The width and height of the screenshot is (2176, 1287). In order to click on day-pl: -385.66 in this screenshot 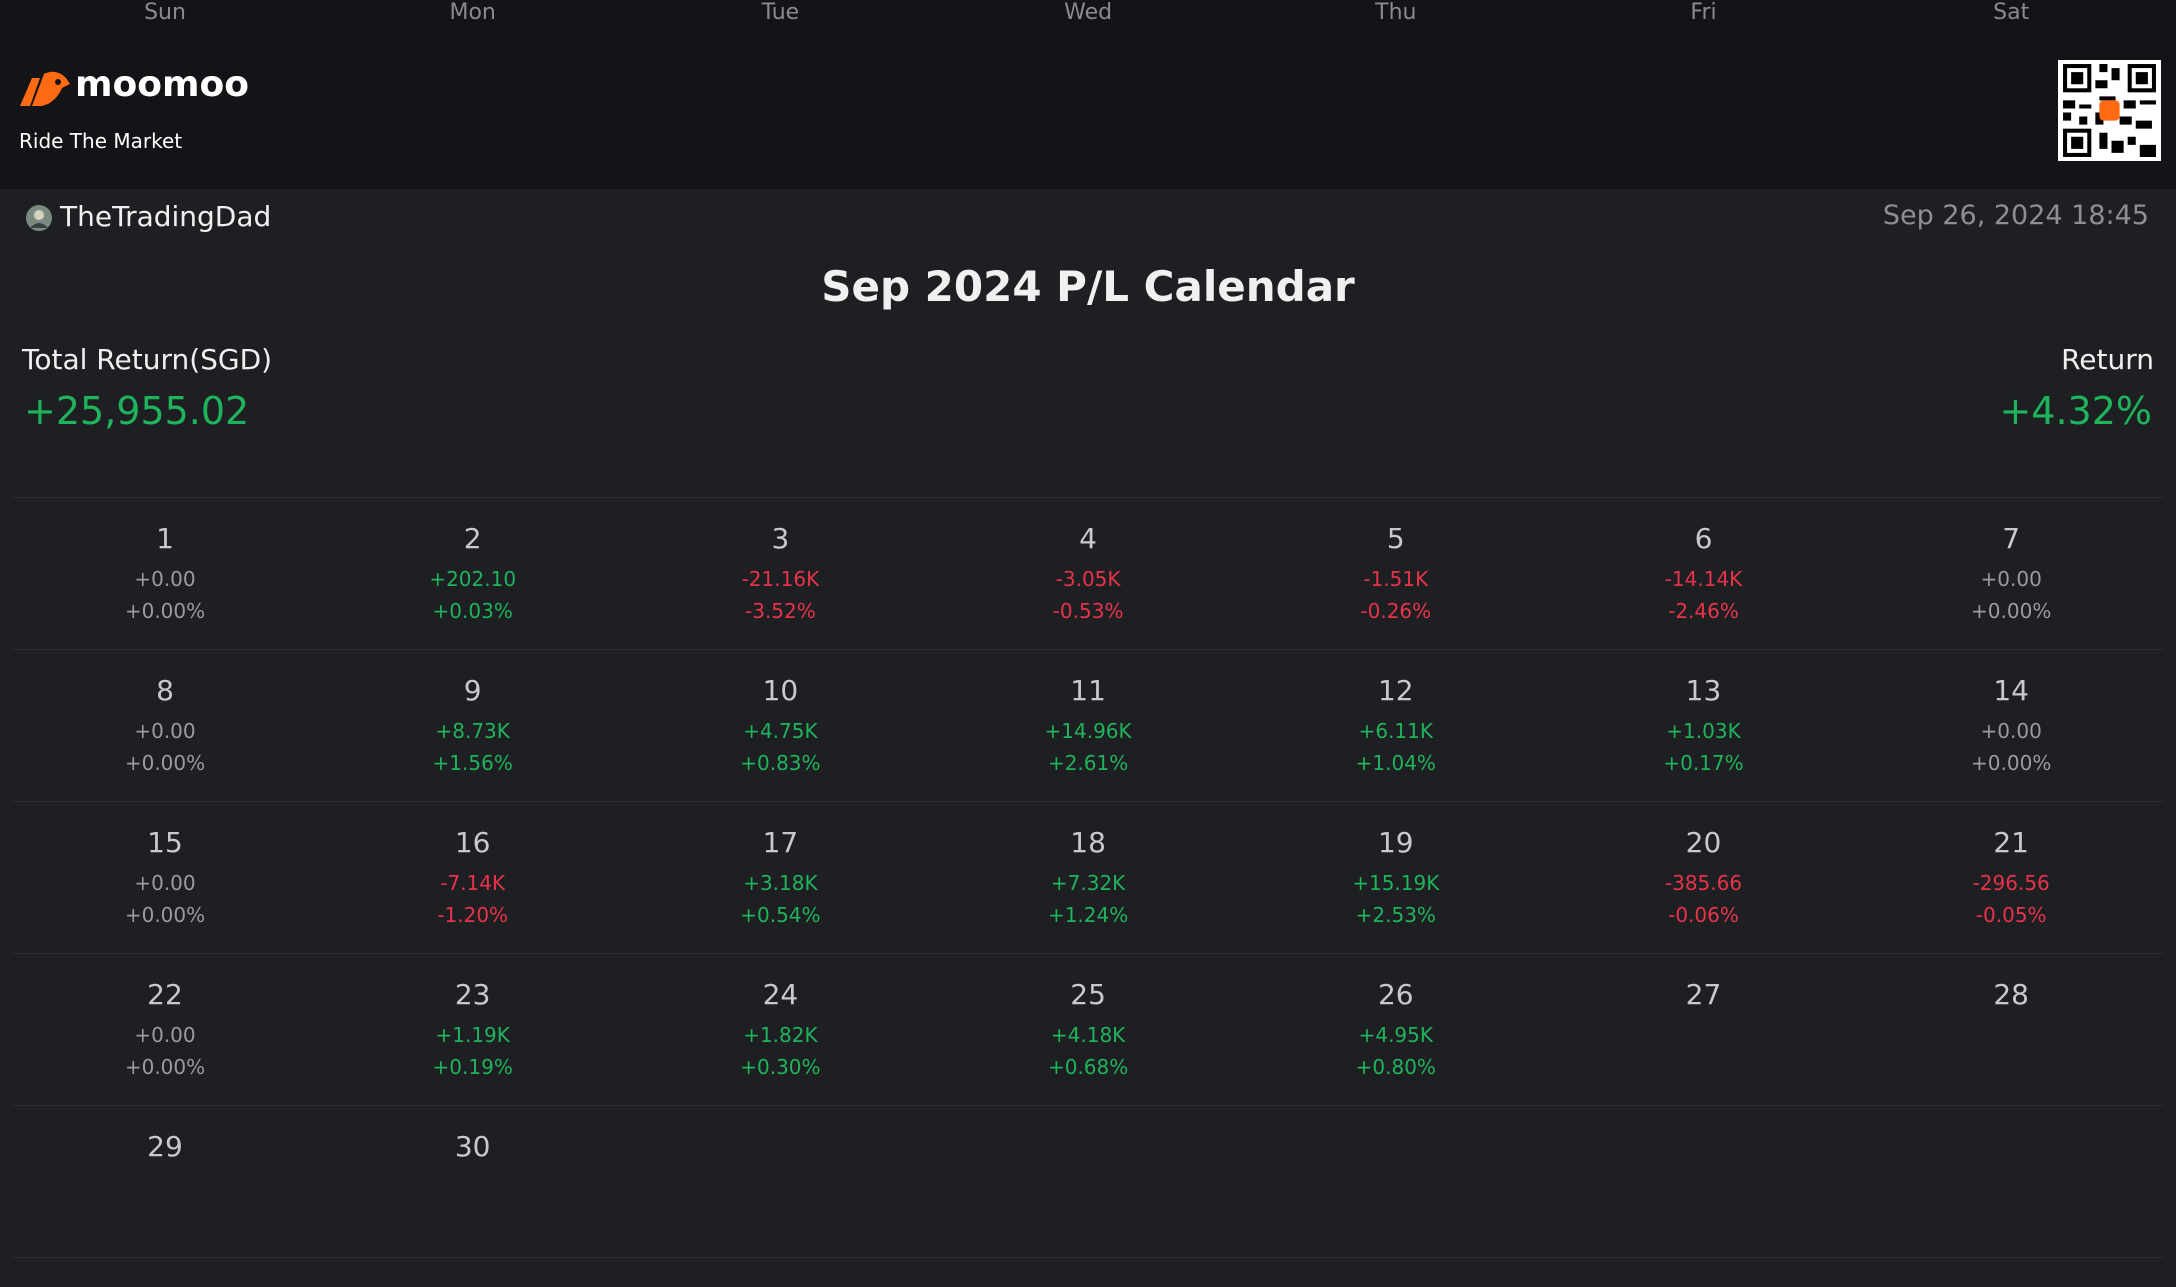, I will do `click(1703, 883)`.